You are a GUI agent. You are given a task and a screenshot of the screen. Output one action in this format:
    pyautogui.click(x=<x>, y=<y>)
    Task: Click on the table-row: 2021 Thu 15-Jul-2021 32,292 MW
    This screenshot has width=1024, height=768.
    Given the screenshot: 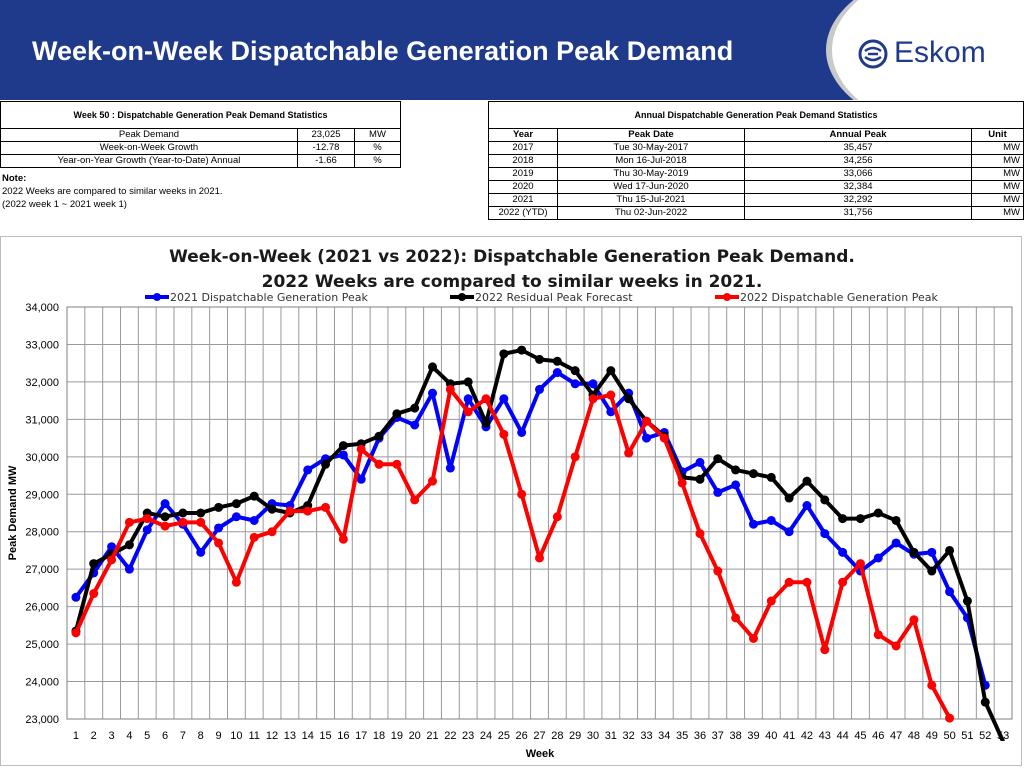 What is the action you would take?
    pyautogui.click(x=756, y=200)
    